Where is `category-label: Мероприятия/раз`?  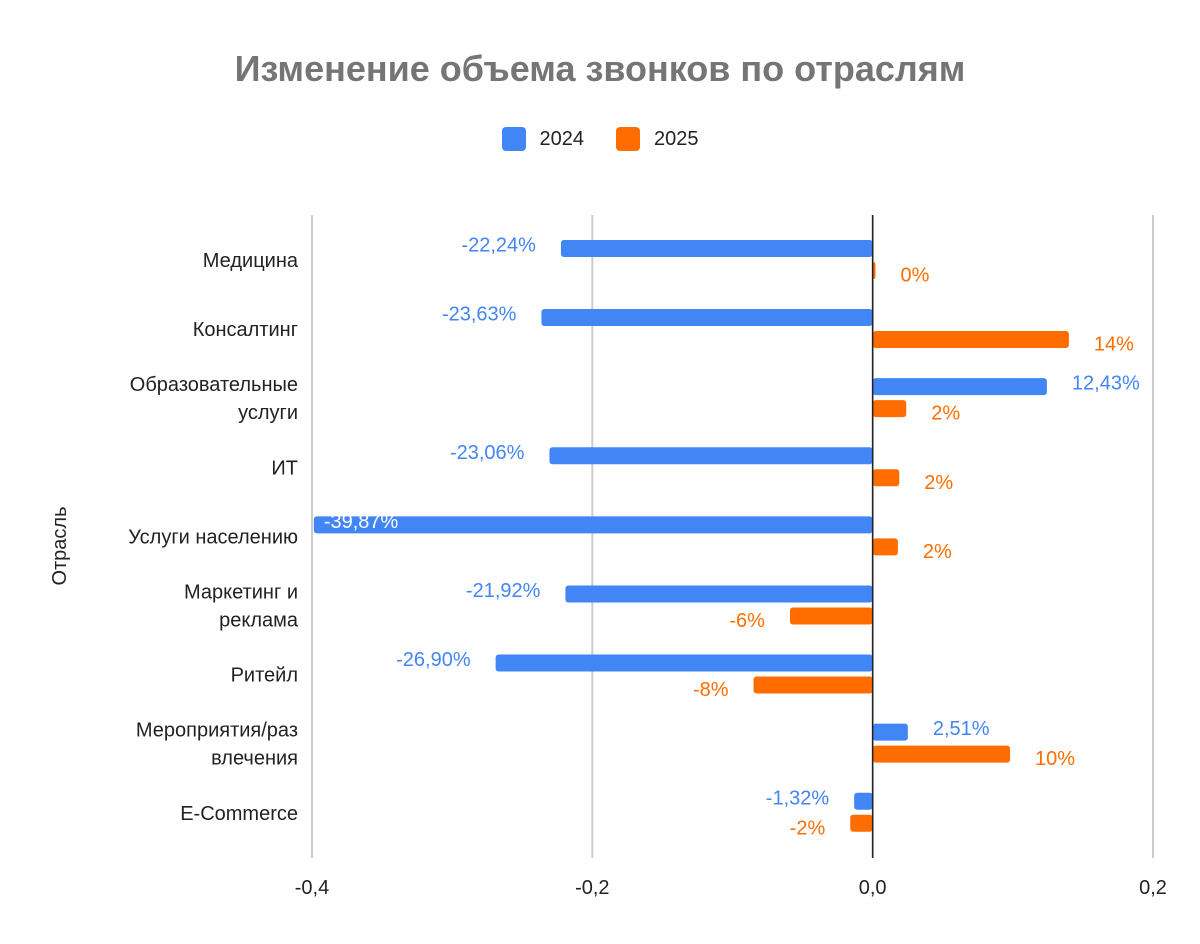 category-label: Мероприятия/раз is located at coordinates (217, 731).